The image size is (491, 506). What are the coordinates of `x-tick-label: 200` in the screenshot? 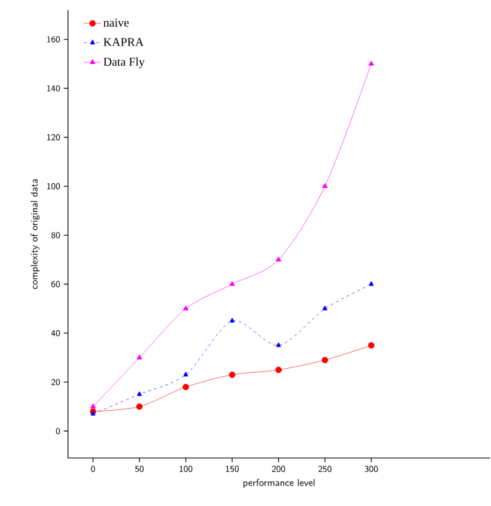 It's located at (279, 469).